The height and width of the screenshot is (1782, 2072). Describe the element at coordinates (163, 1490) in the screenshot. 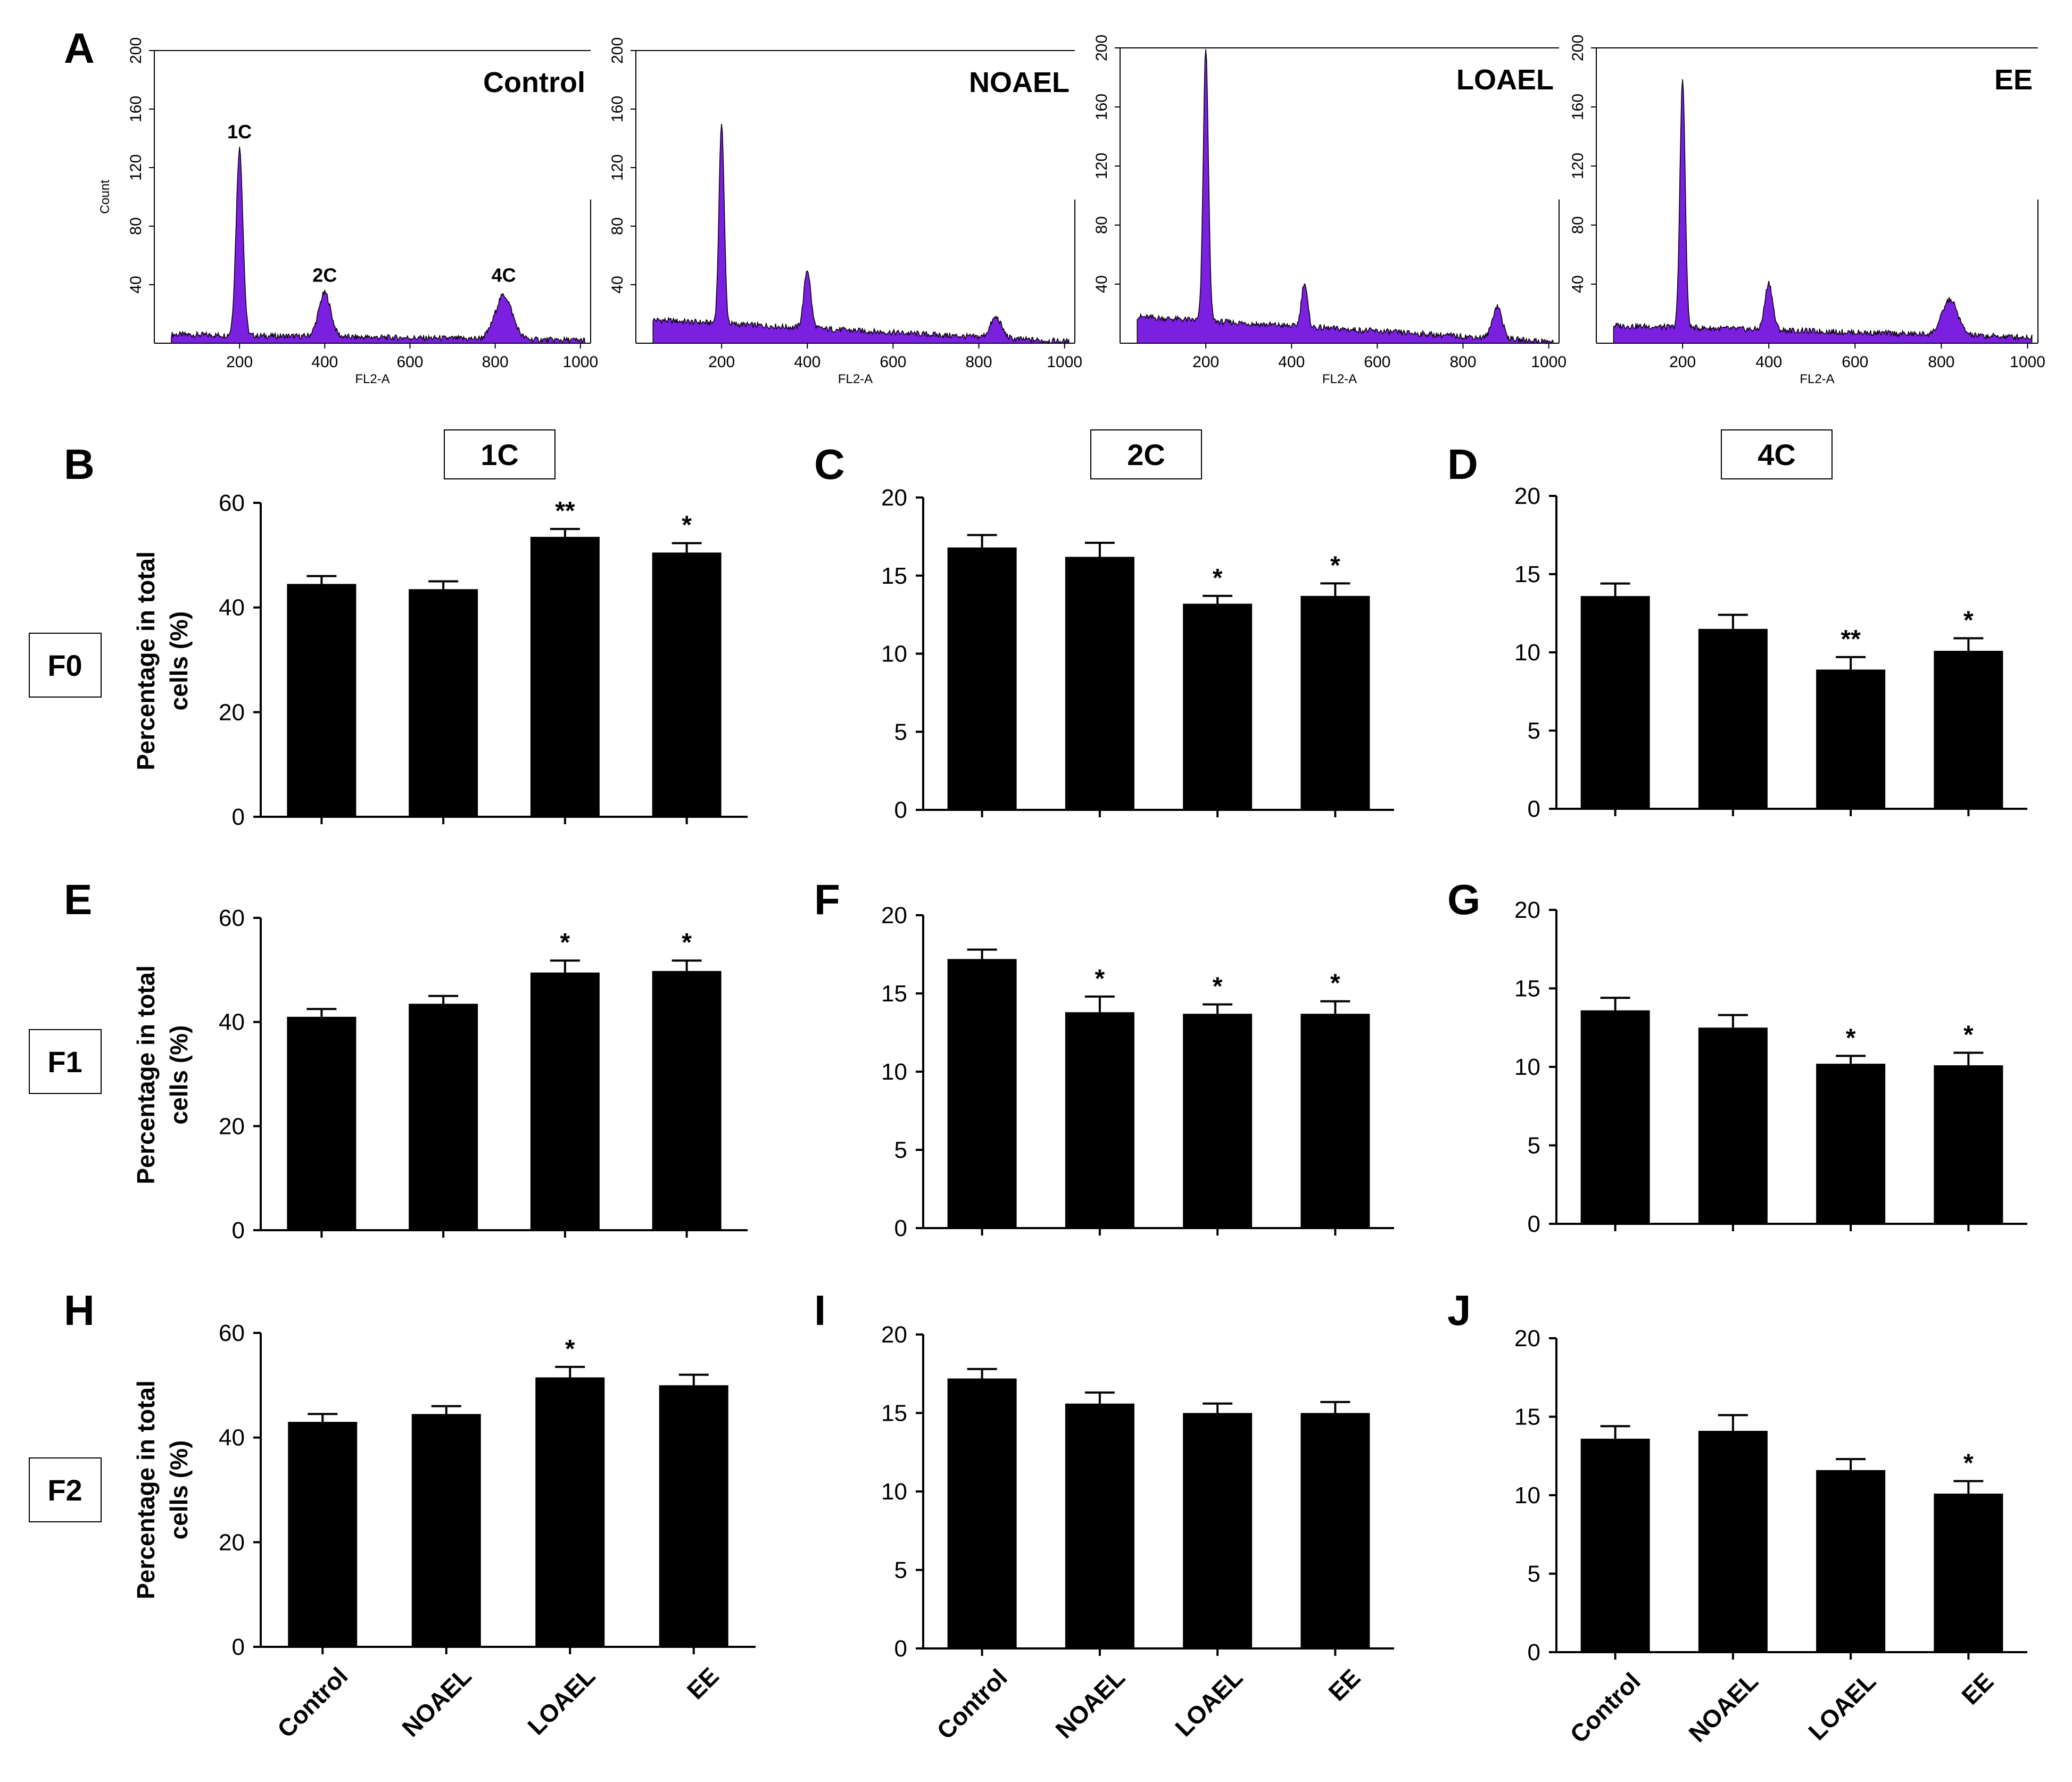

I see `y-axis-title-h: Percentage in total cells (%)` at that location.